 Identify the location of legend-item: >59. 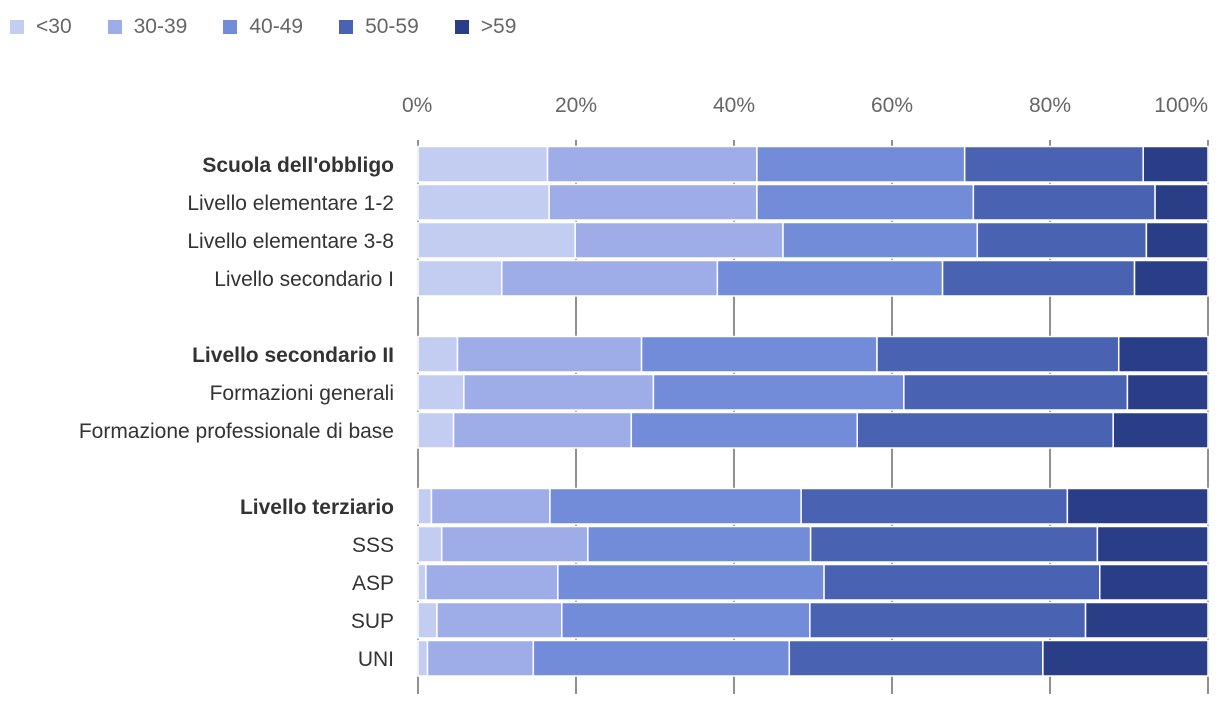
(485, 27).